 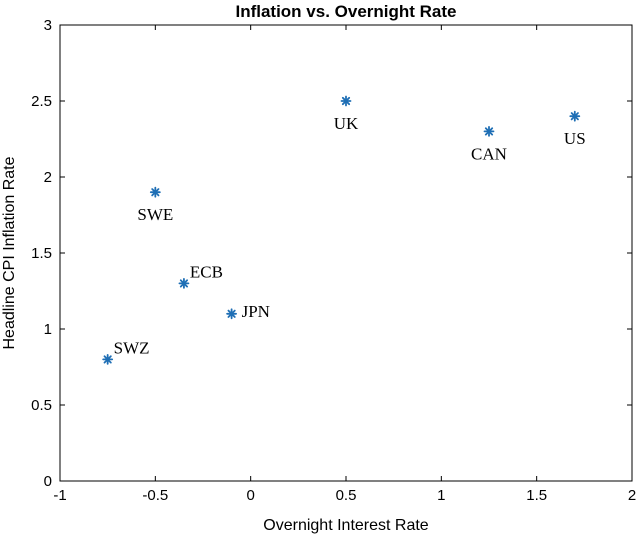 I want to click on data-point-us, so click(x=575, y=116).